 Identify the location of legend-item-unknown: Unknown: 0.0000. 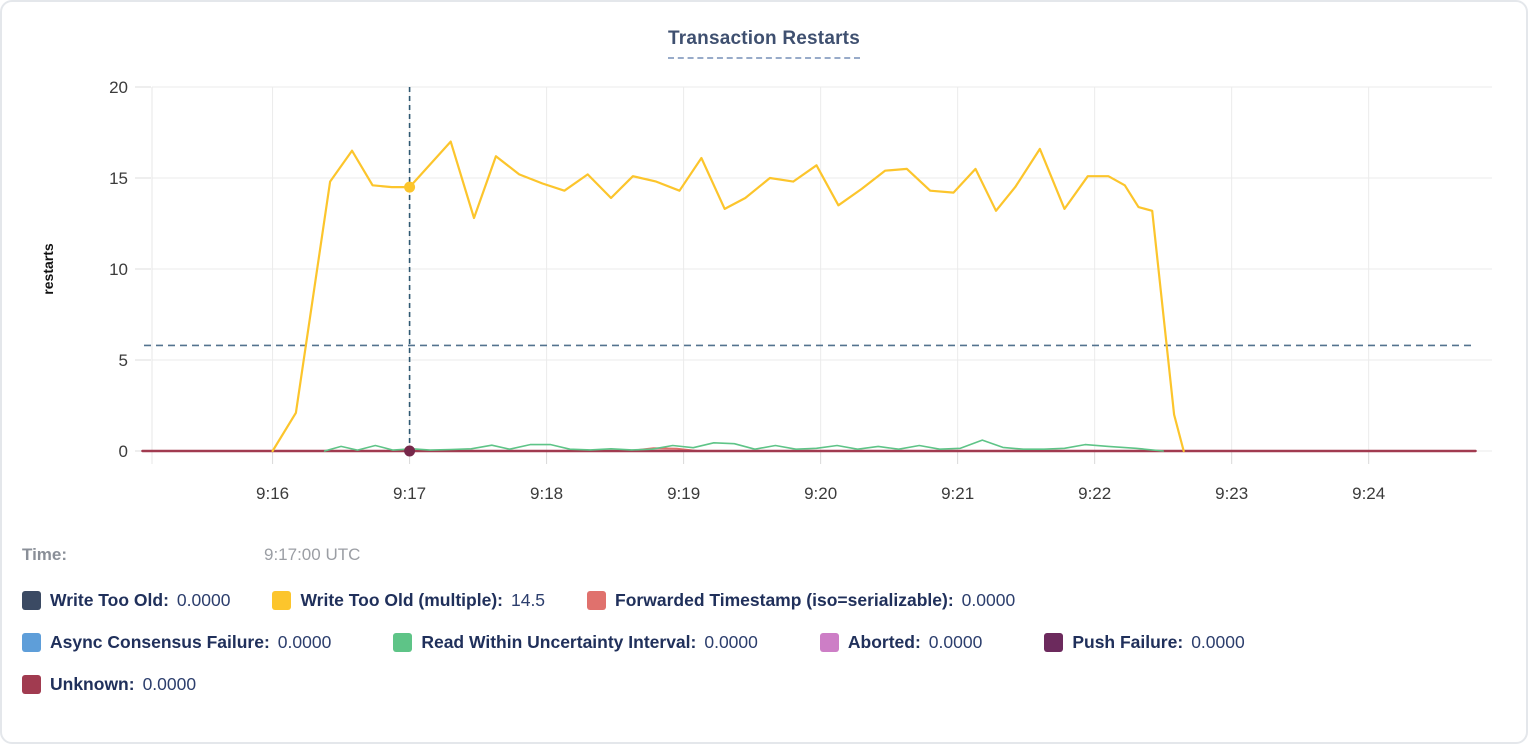
(109, 684).